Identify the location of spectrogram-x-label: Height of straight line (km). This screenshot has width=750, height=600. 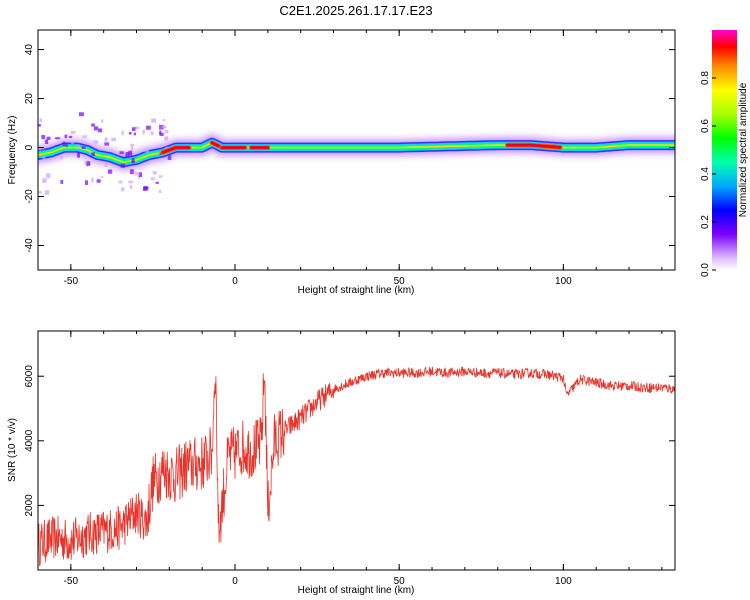
(356, 290).